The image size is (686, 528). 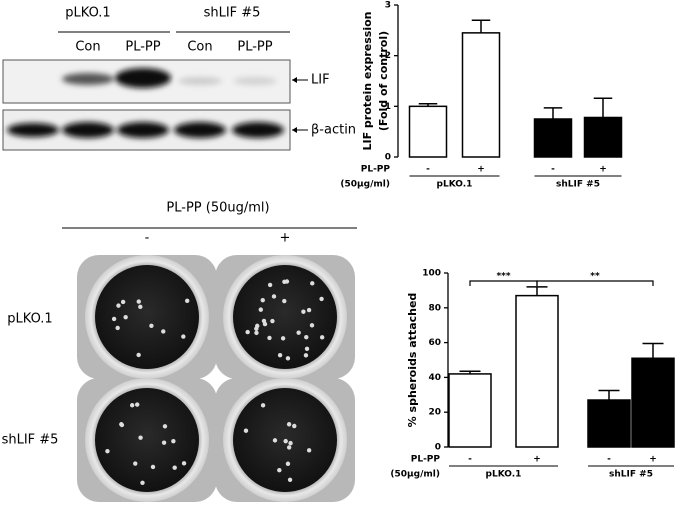 I want to click on y-tick-label: 3, so click(x=388, y=6).